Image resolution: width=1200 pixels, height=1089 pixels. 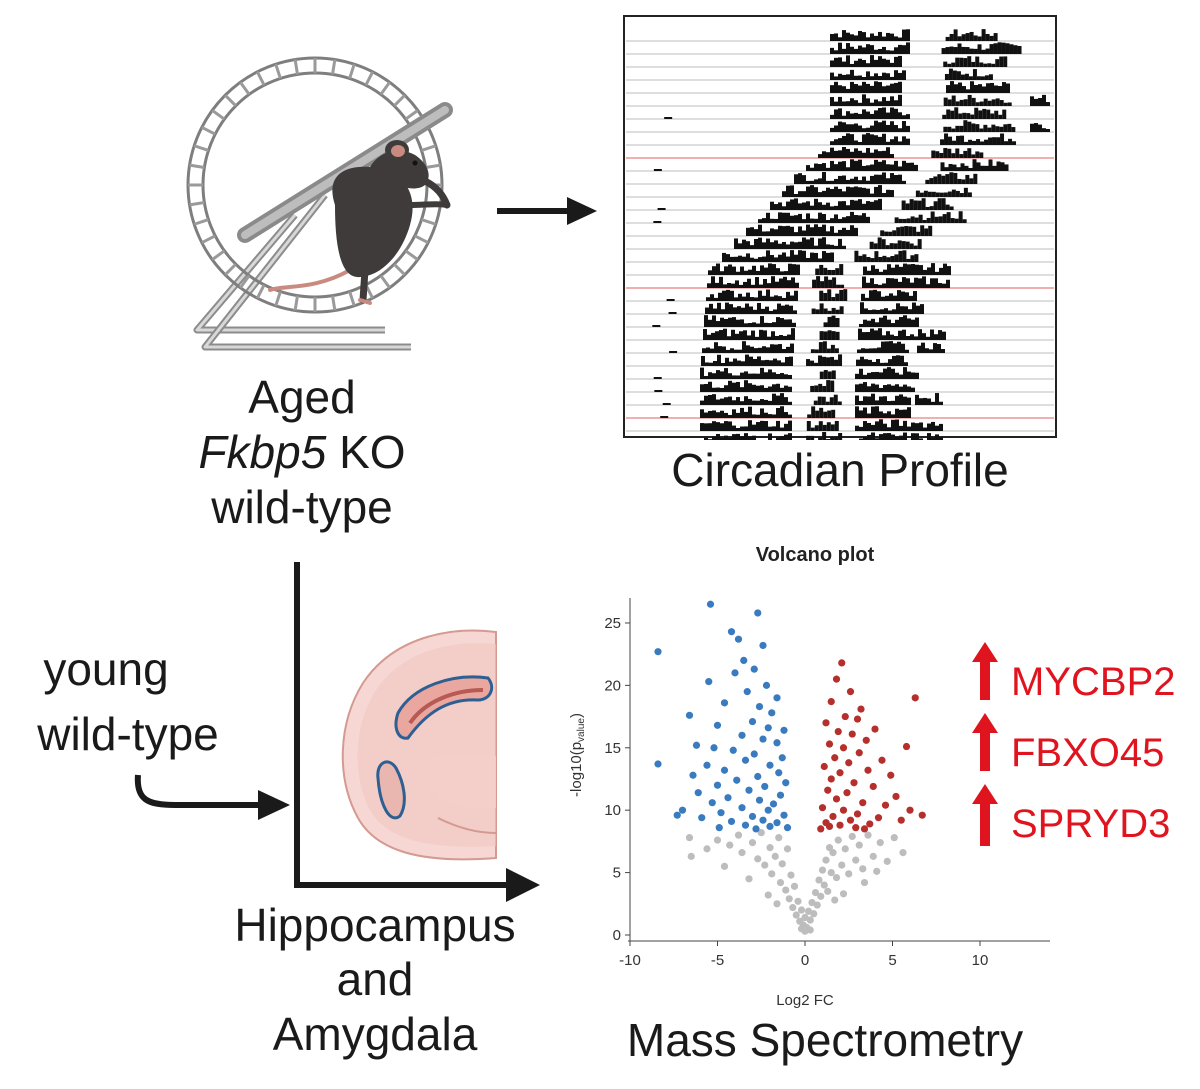 What do you see at coordinates (815, 555) in the screenshot?
I see `volcano-title: Volcano plot` at bounding box center [815, 555].